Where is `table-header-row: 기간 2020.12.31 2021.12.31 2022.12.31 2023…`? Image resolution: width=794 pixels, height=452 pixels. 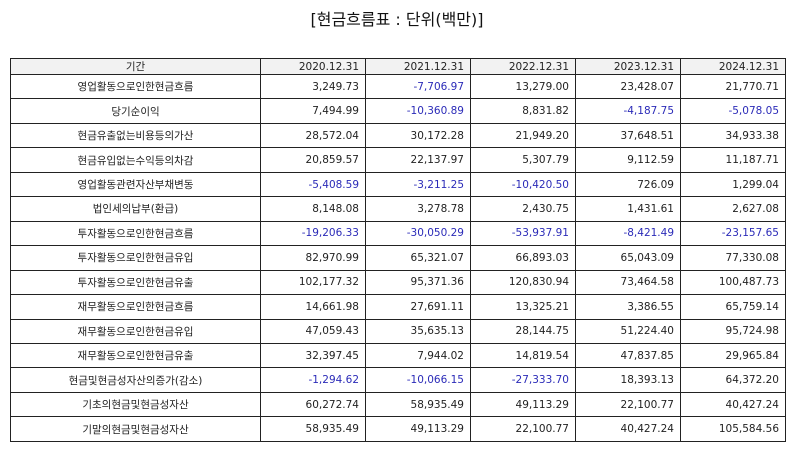 table-header-row: 기간 2020.12.31 2021.12.31 2022.12.31 2023… is located at coordinates (398, 66).